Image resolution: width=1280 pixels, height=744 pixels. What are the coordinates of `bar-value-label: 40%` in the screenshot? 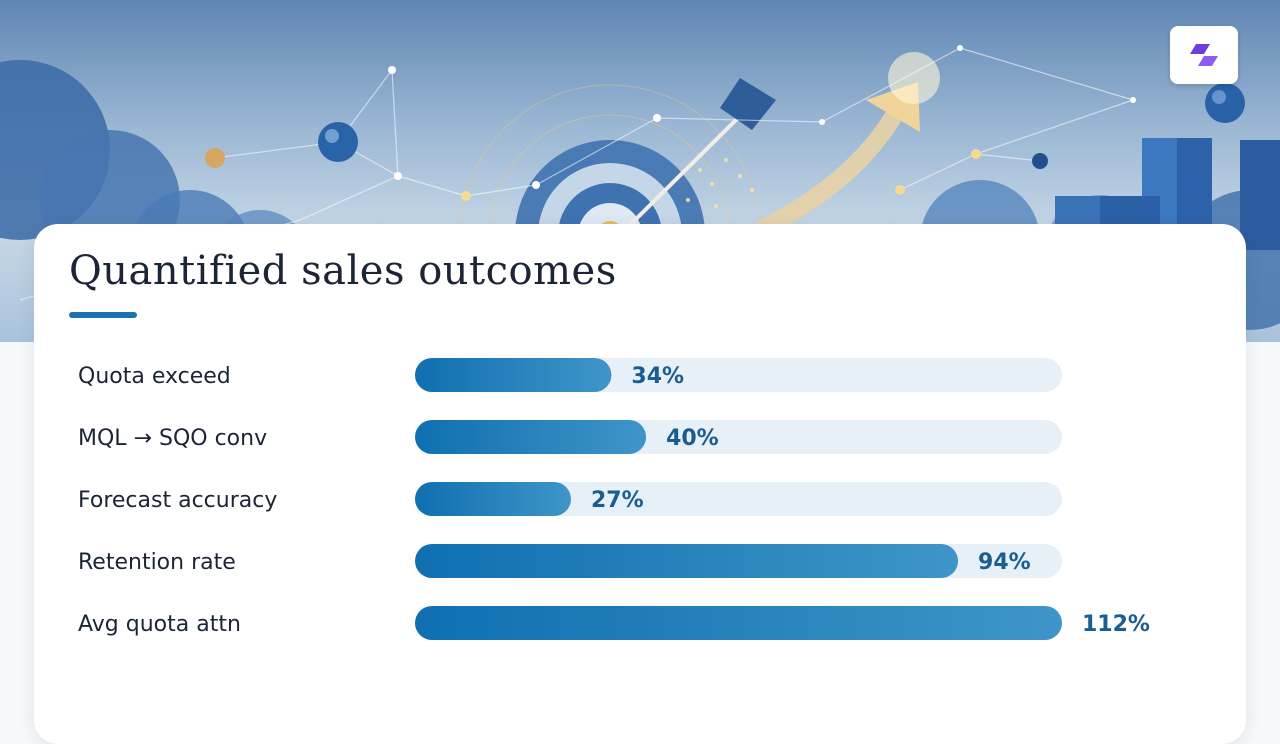 It's located at (692, 438).